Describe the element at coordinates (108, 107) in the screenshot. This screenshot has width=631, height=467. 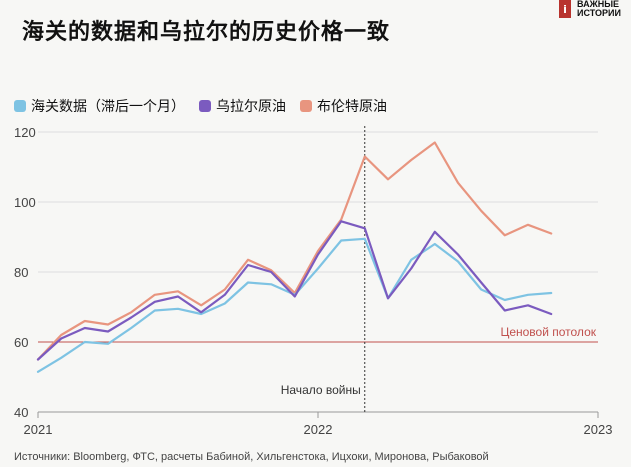
I see `legend-label-customs: 海关数据（滞后一个月）` at that location.